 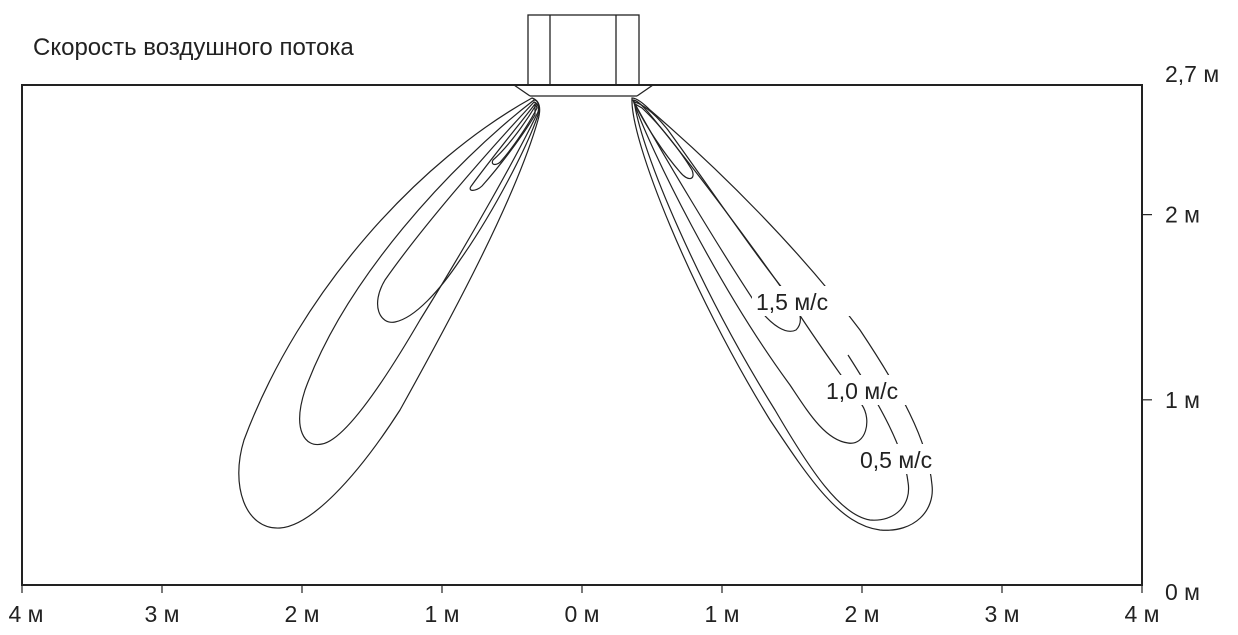 What do you see at coordinates (1182, 400) in the screenshot?
I see `y-tick-label: 1 м` at bounding box center [1182, 400].